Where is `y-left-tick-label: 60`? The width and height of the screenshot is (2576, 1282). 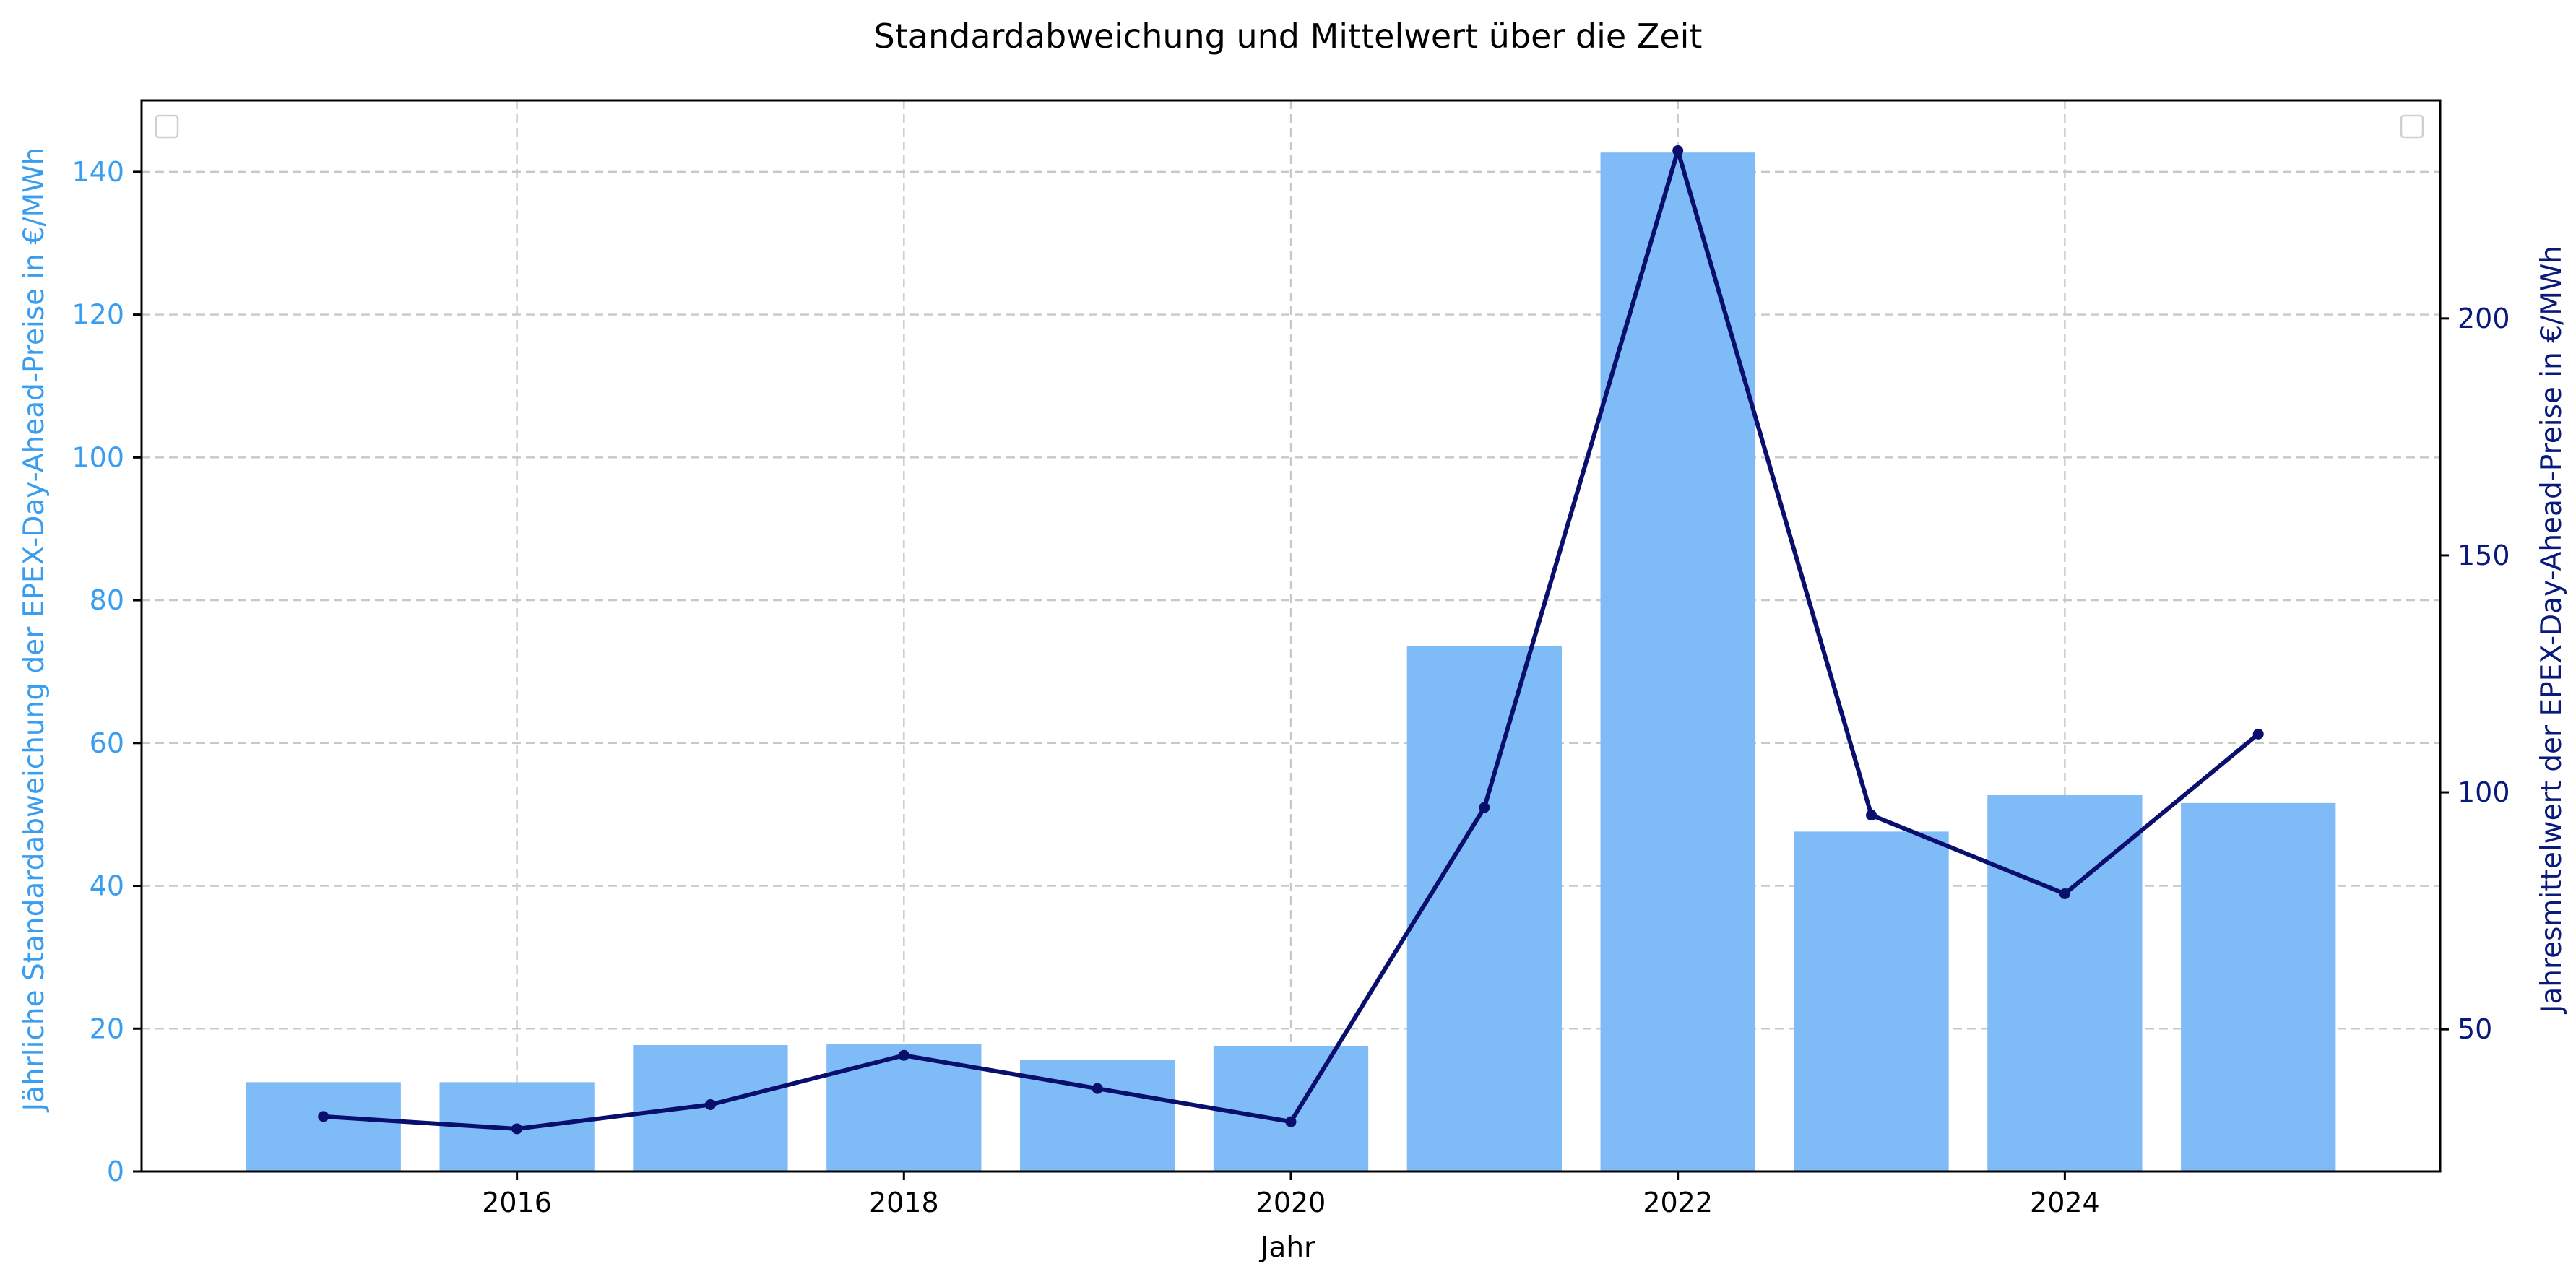
y-left-tick-label: 60 is located at coordinates (107, 743).